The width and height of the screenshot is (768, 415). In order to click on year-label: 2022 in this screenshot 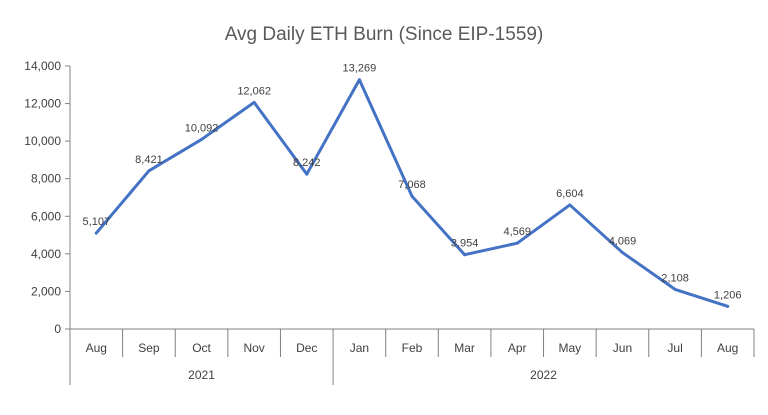, I will do `click(543, 375)`.